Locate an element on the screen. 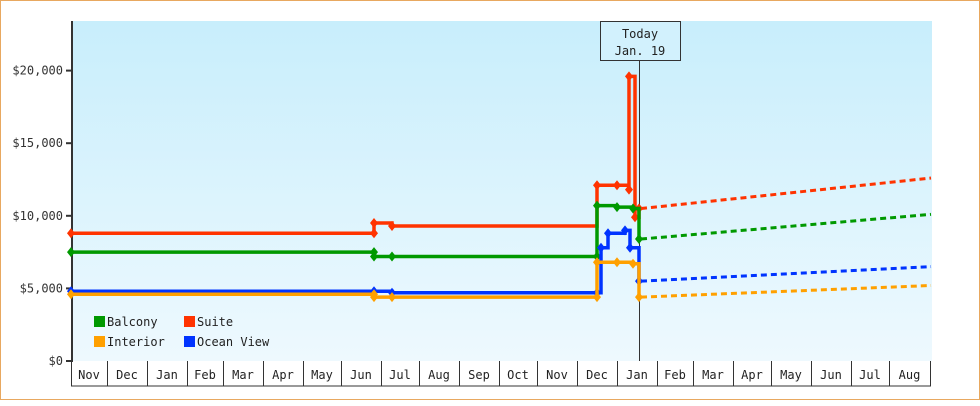 The image size is (980, 406). y-tick-label: $0 is located at coordinates (56, 361).